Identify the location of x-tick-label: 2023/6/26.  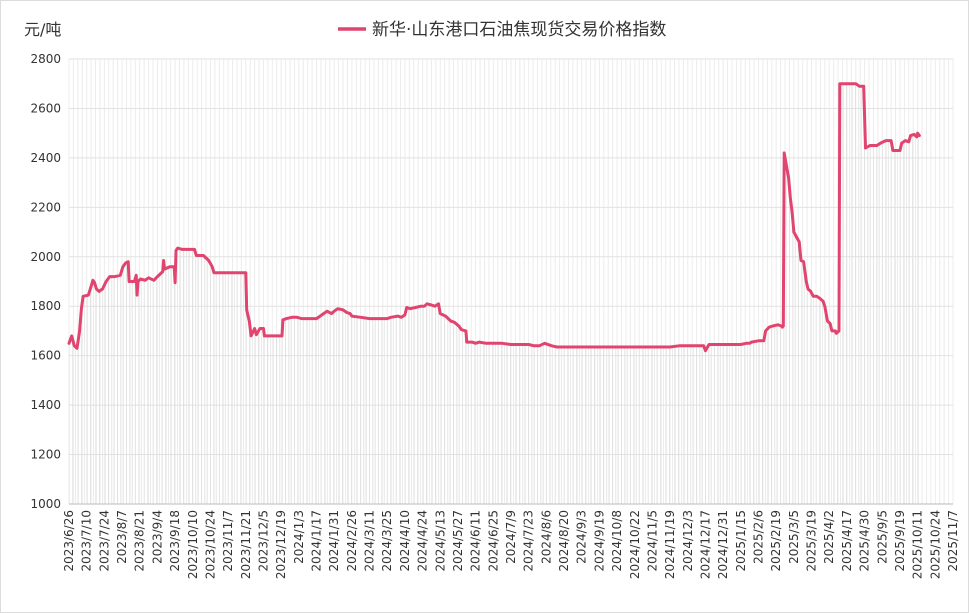
(69, 541).